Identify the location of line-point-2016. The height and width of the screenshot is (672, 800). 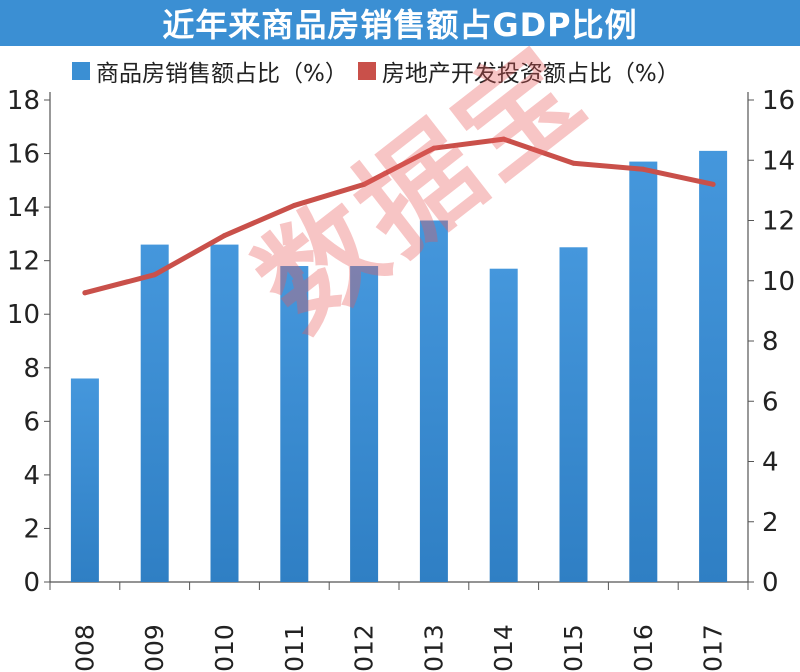
(643, 169).